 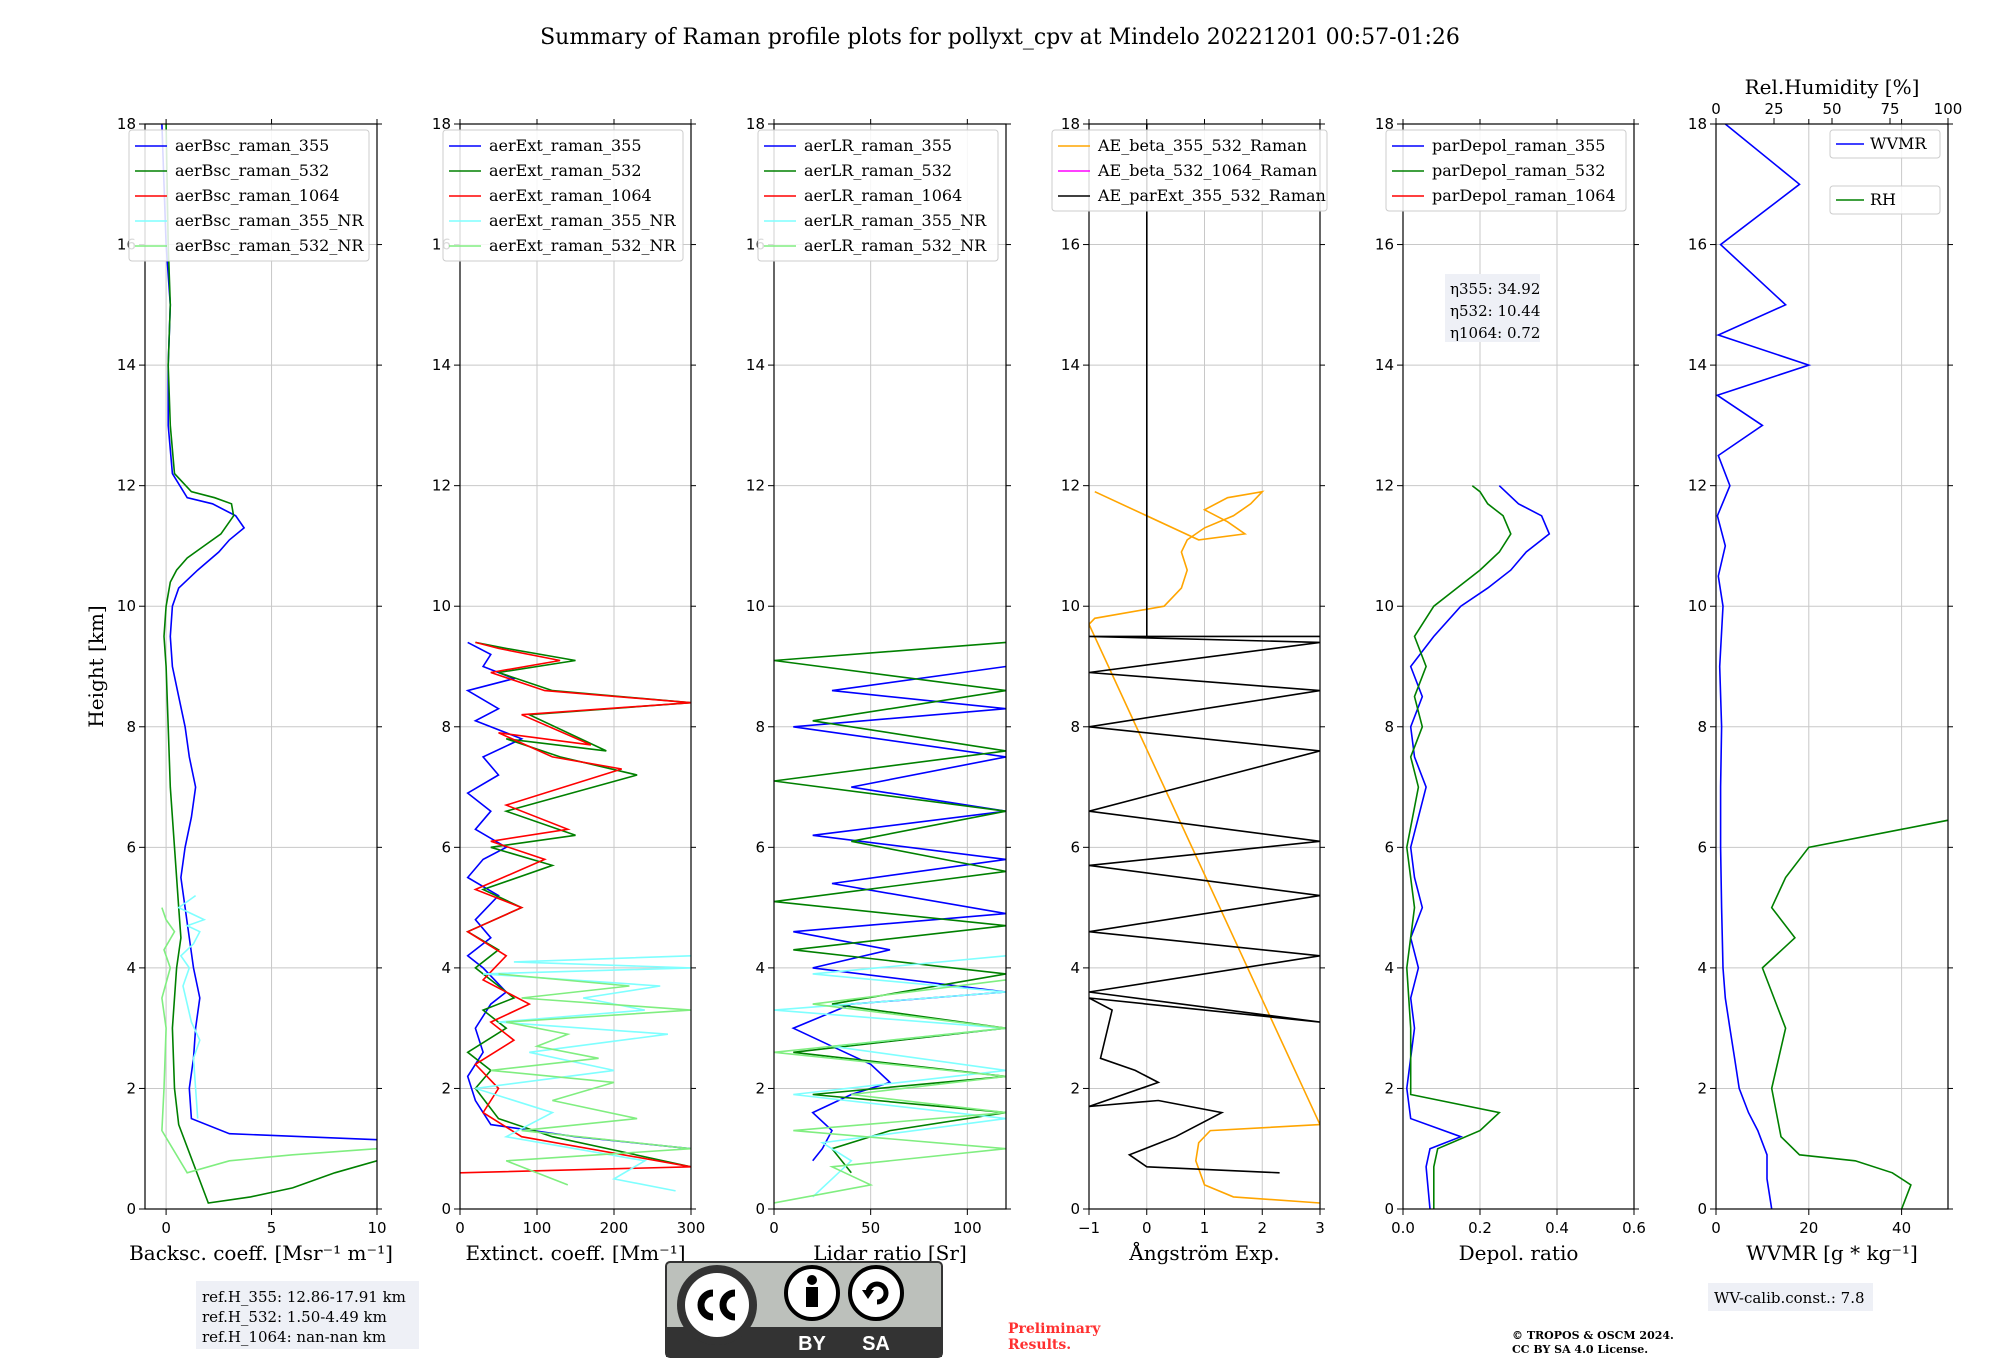 What do you see at coordinates (1831, 109) in the screenshot?
I see `x2-tick-label: 50` at bounding box center [1831, 109].